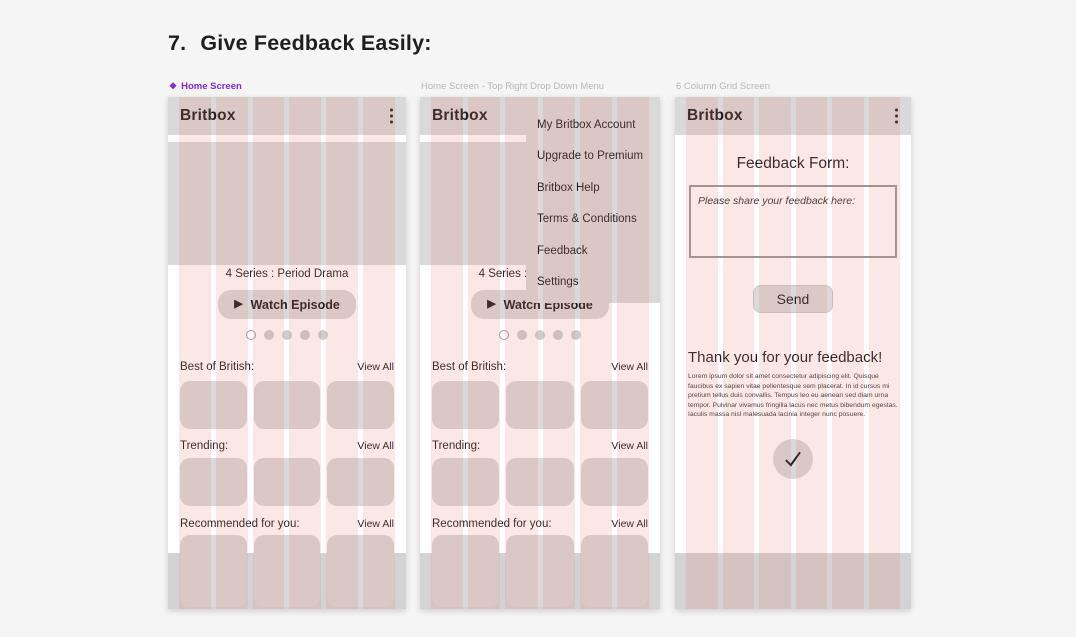 This screenshot has width=1076, height=637. Describe the element at coordinates (793, 221) in the screenshot. I see `feedback-textarea` at that location.